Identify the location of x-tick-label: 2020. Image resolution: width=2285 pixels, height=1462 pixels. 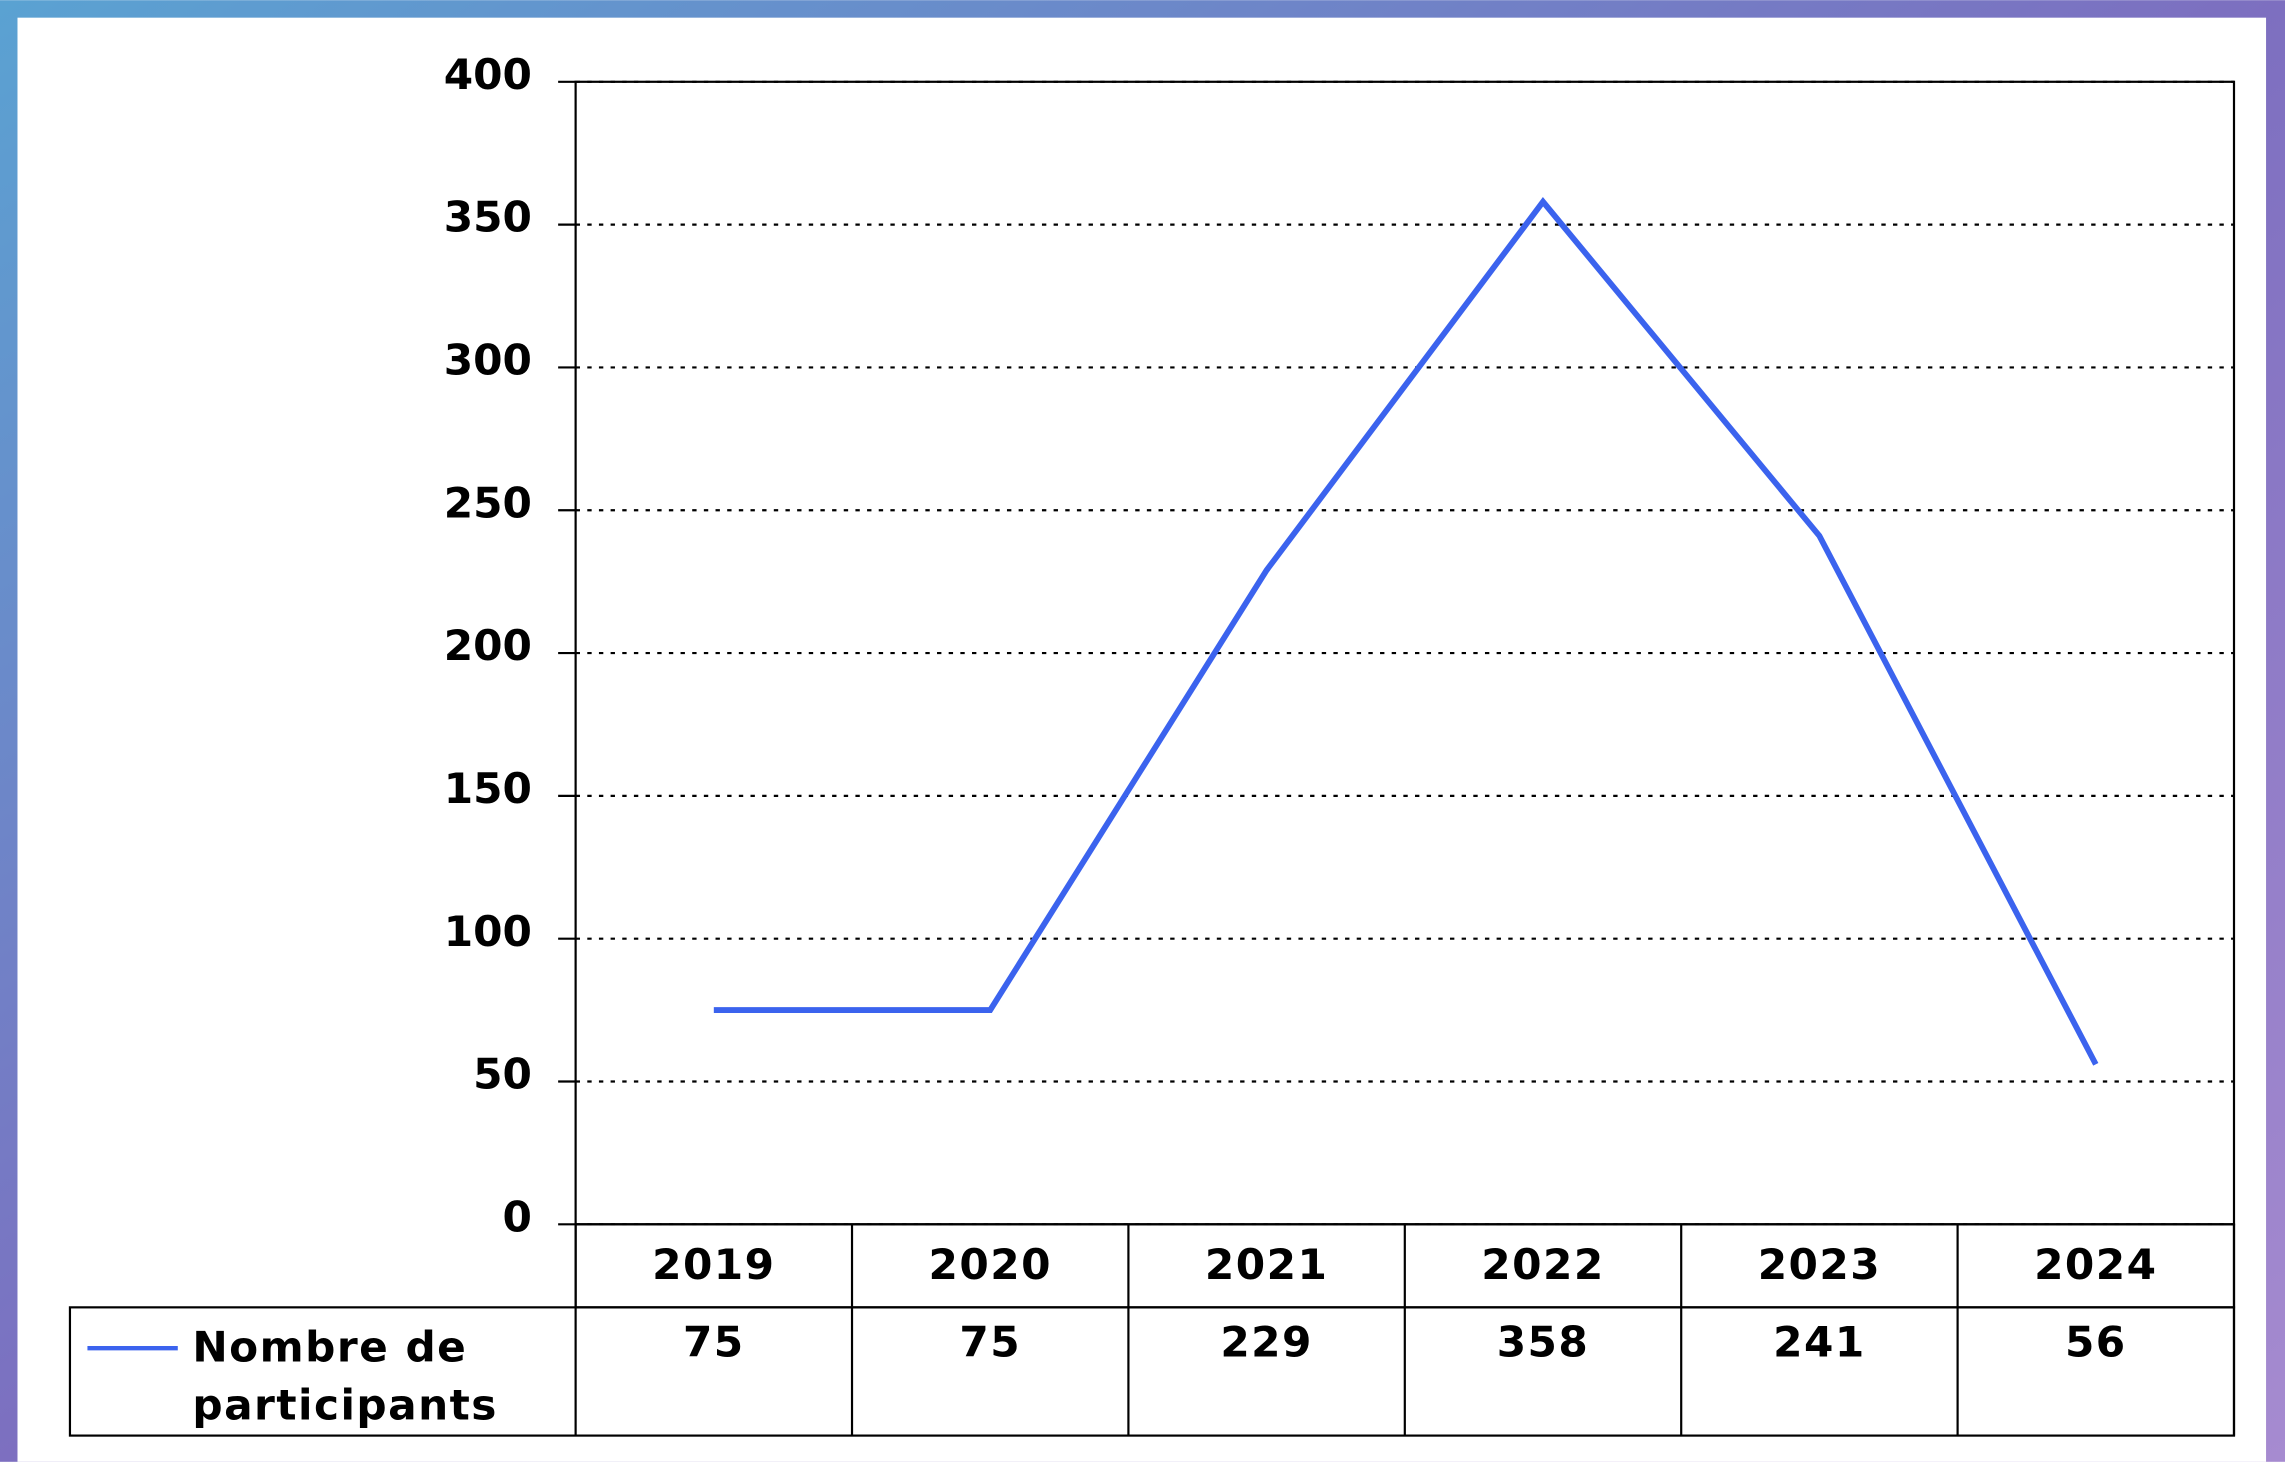
(990, 1264).